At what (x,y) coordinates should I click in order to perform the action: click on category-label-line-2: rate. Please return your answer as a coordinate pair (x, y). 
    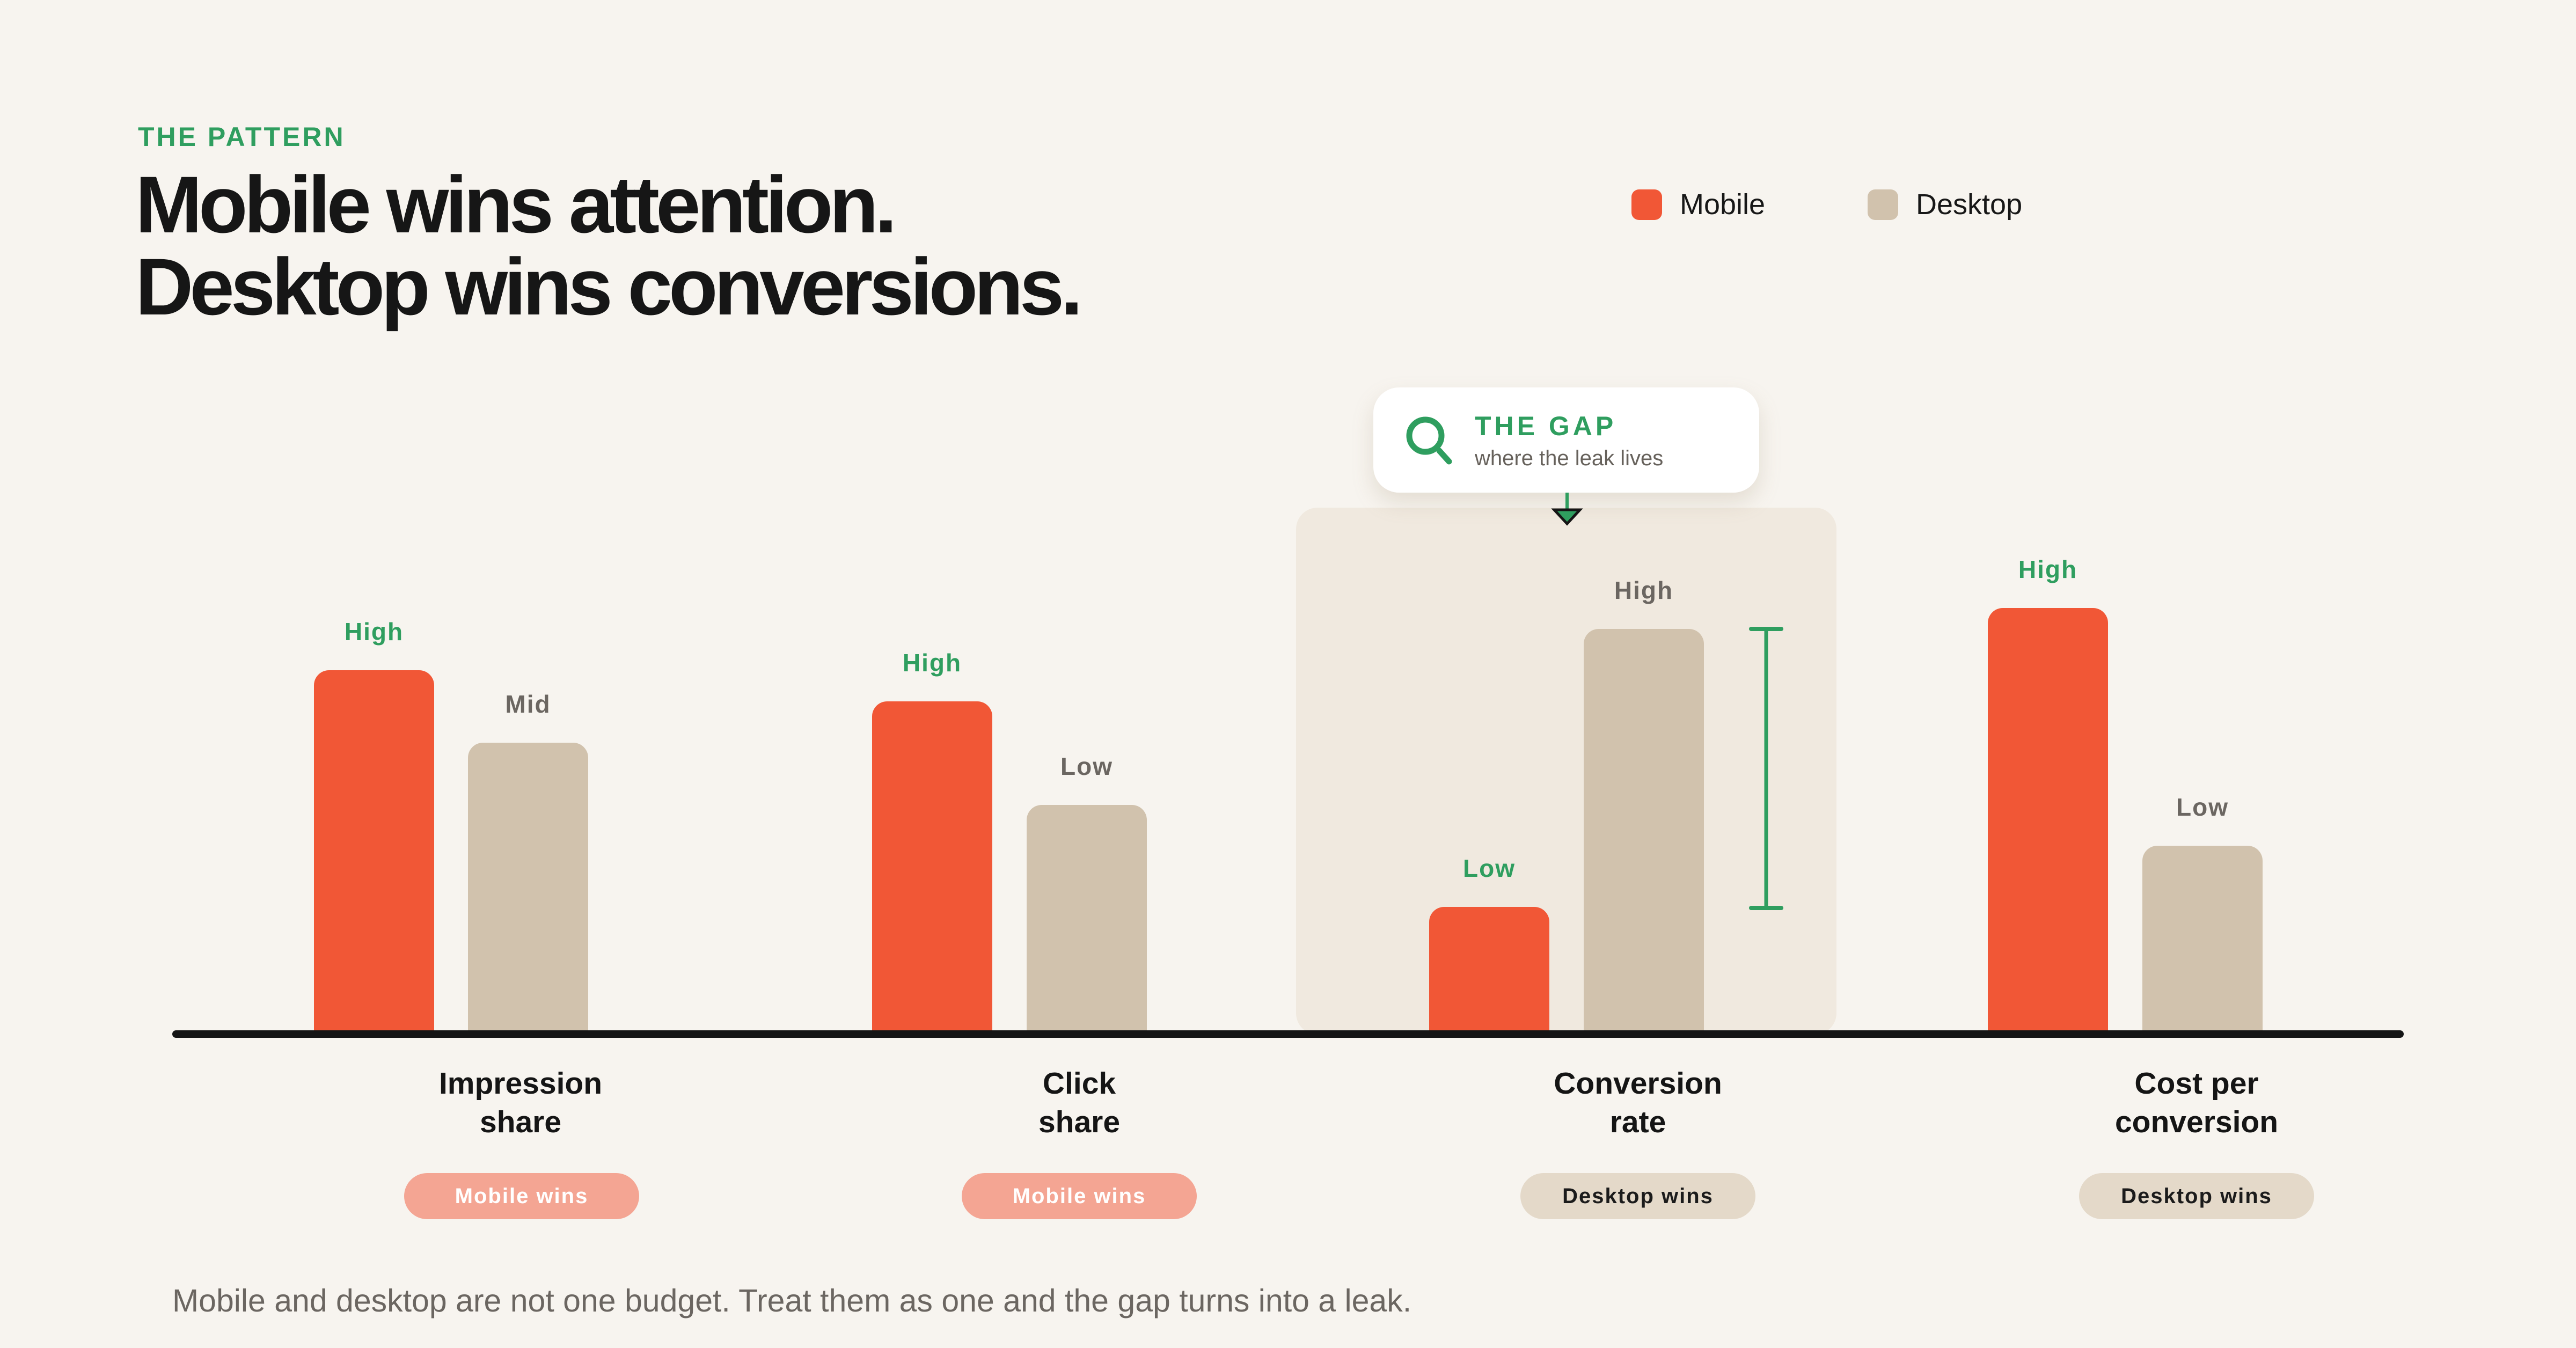
    Looking at the image, I should click on (1637, 1122).